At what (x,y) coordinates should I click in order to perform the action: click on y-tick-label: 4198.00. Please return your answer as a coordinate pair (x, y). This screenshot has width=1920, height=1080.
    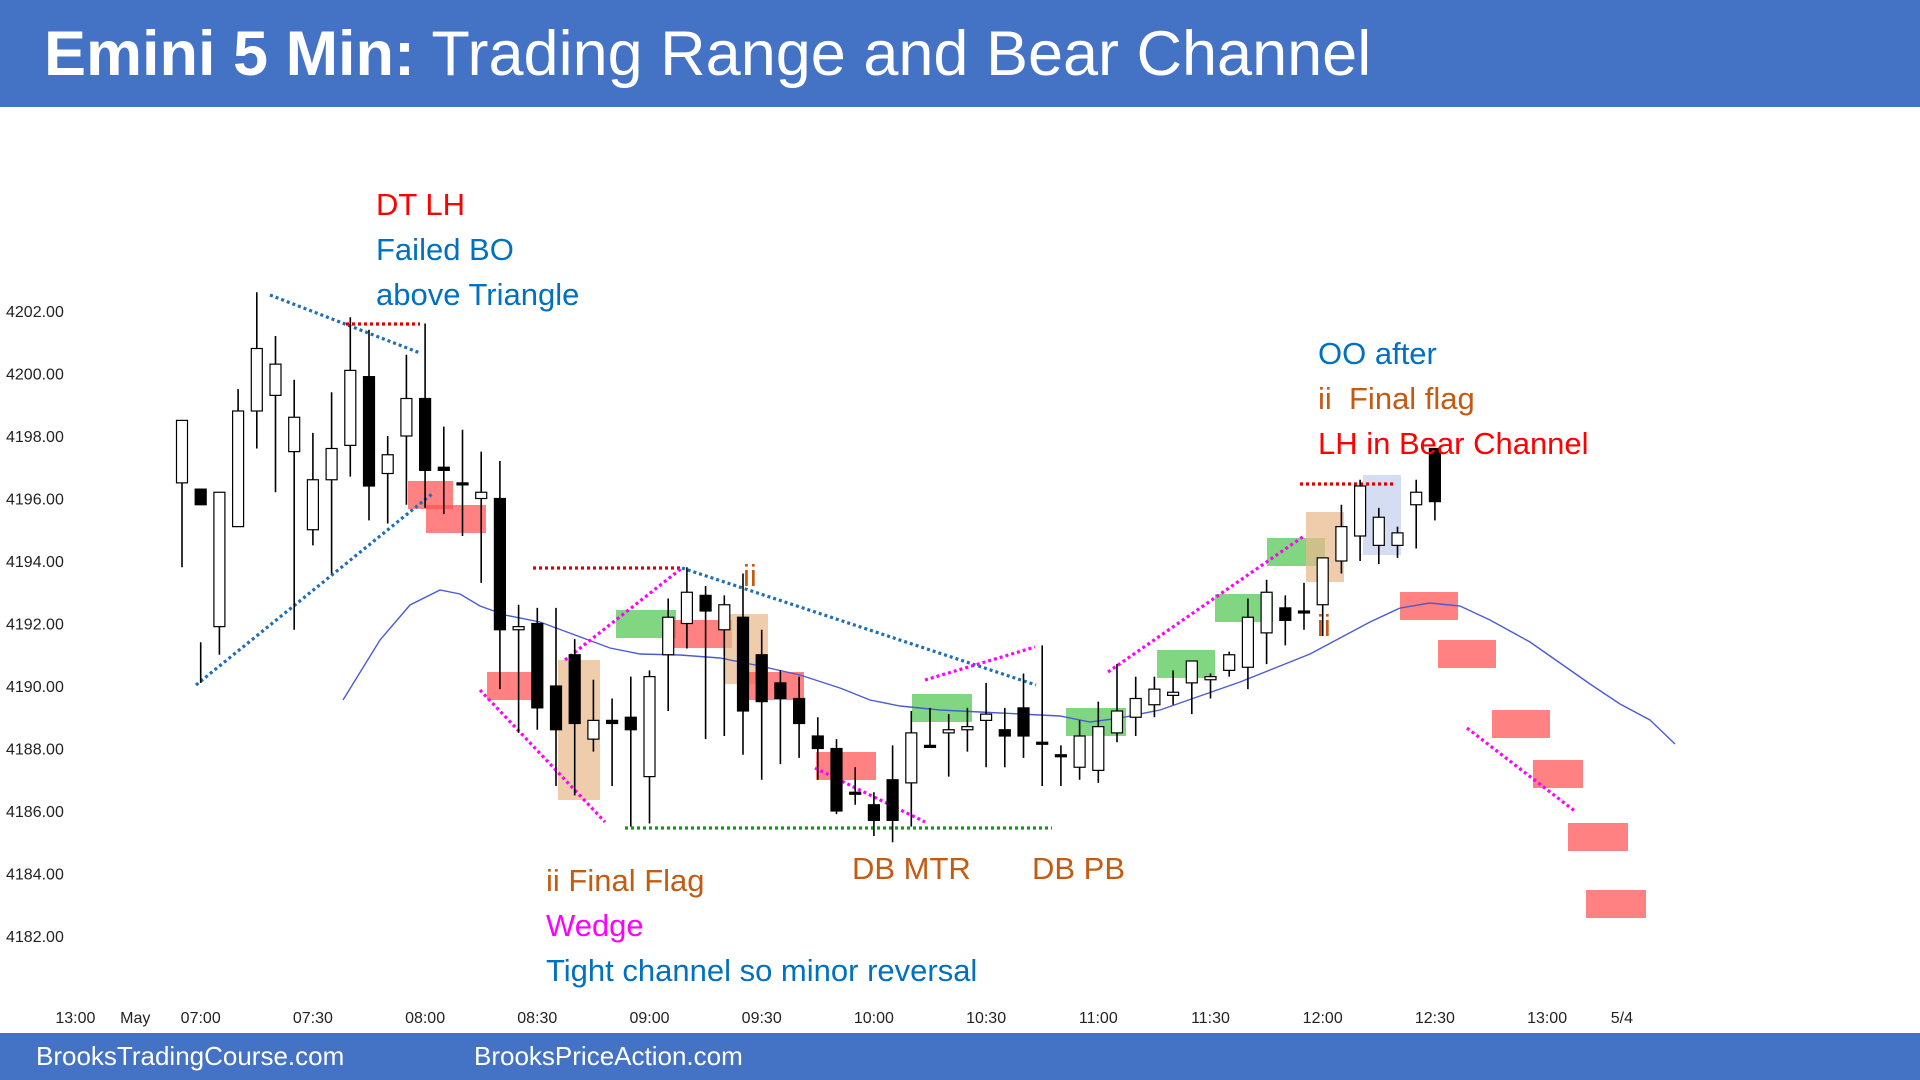
    Looking at the image, I should click on (35, 437).